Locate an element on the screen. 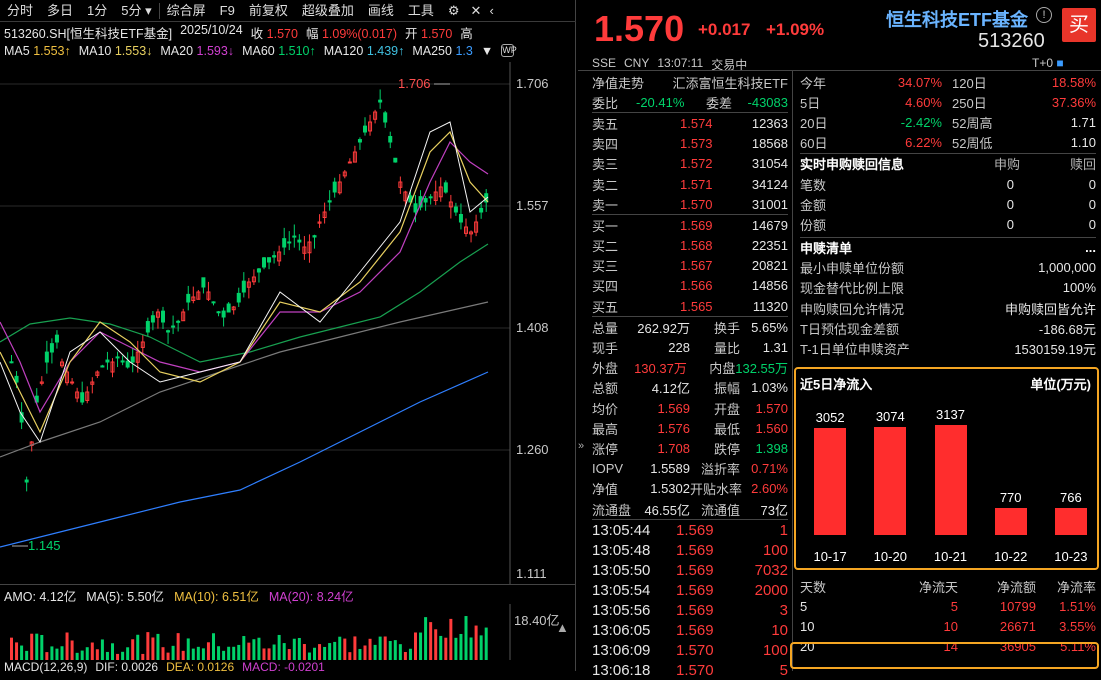 Image resolution: width=1101 pixels, height=680 pixels. tick-time: 13:05:44 is located at coordinates (621, 530).